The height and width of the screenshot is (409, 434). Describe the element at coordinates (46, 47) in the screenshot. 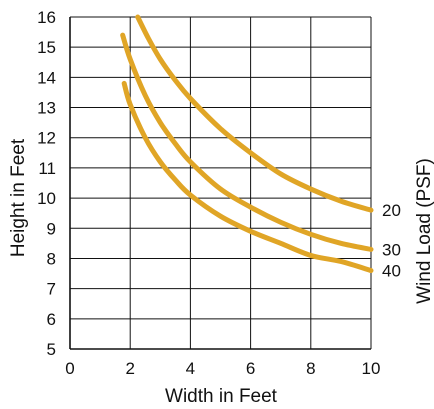

I see `y-tick-label: 15` at that location.